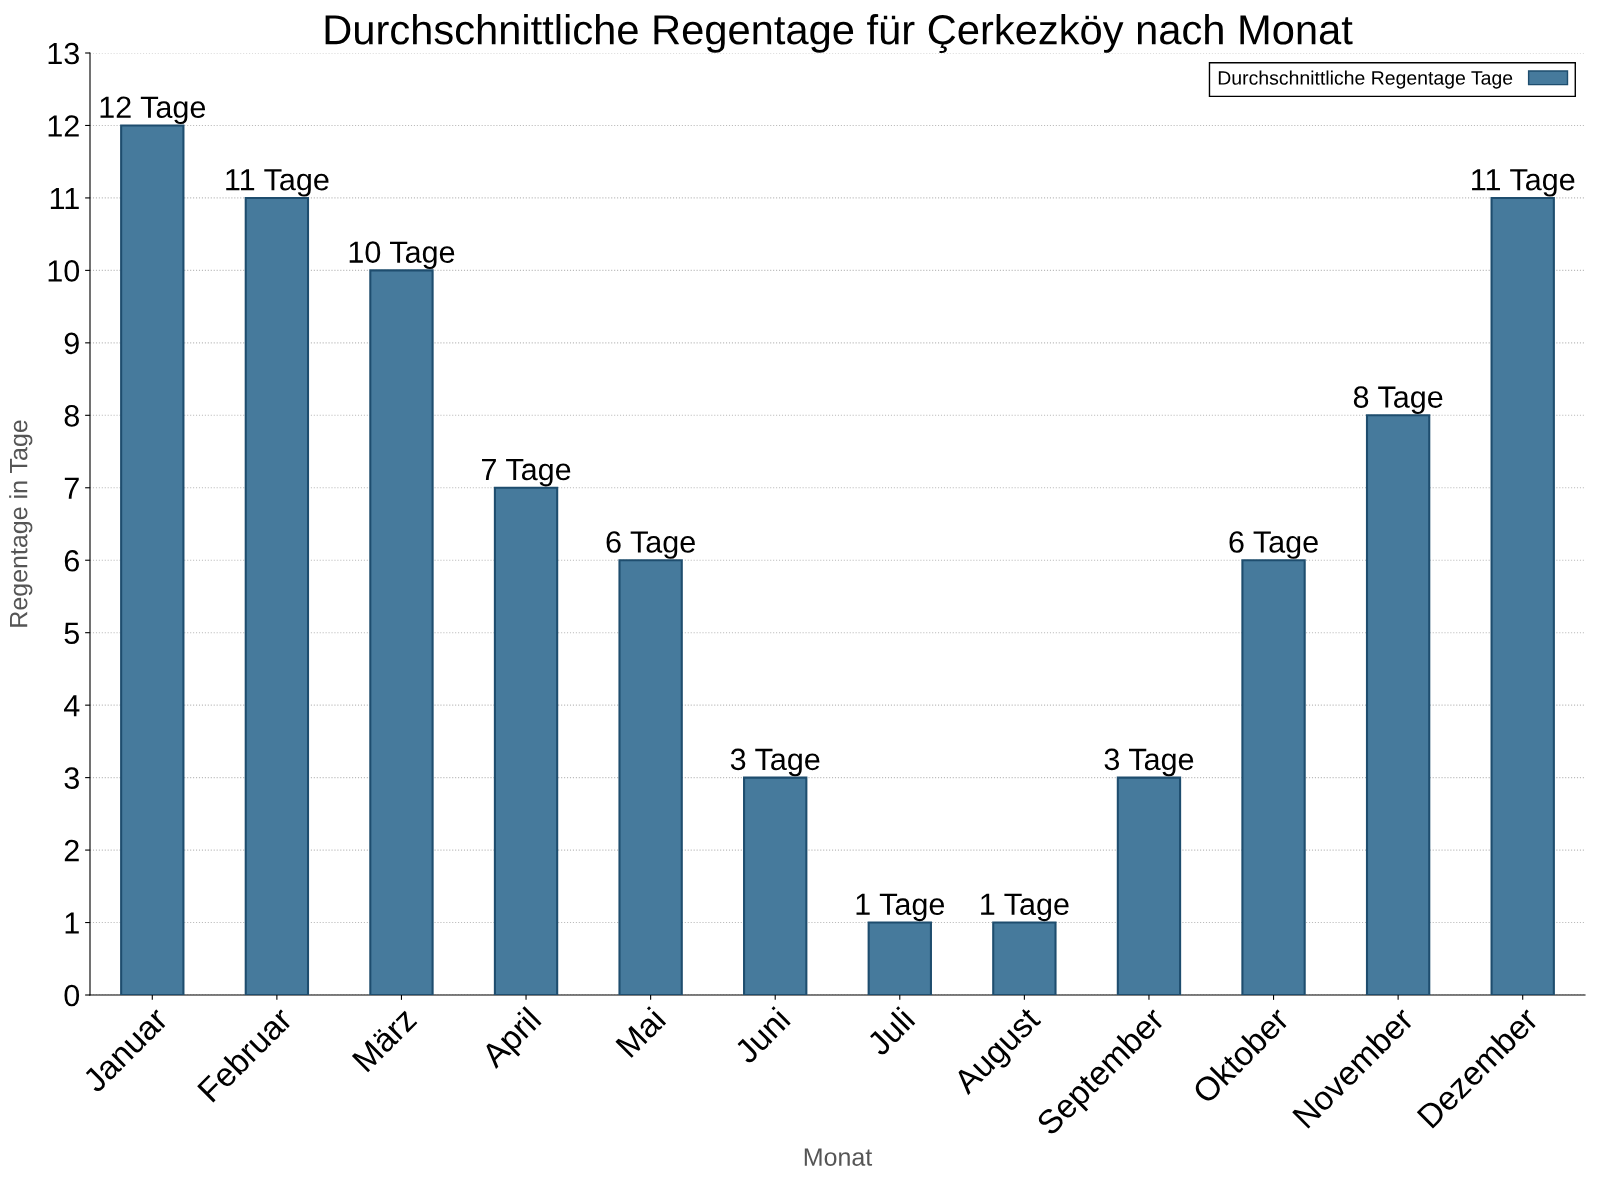 The height and width of the screenshot is (1200, 1600). Describe the element at coordinates (526, 473) in the screenshot. I see `data-label: 7 Tage` at that location.